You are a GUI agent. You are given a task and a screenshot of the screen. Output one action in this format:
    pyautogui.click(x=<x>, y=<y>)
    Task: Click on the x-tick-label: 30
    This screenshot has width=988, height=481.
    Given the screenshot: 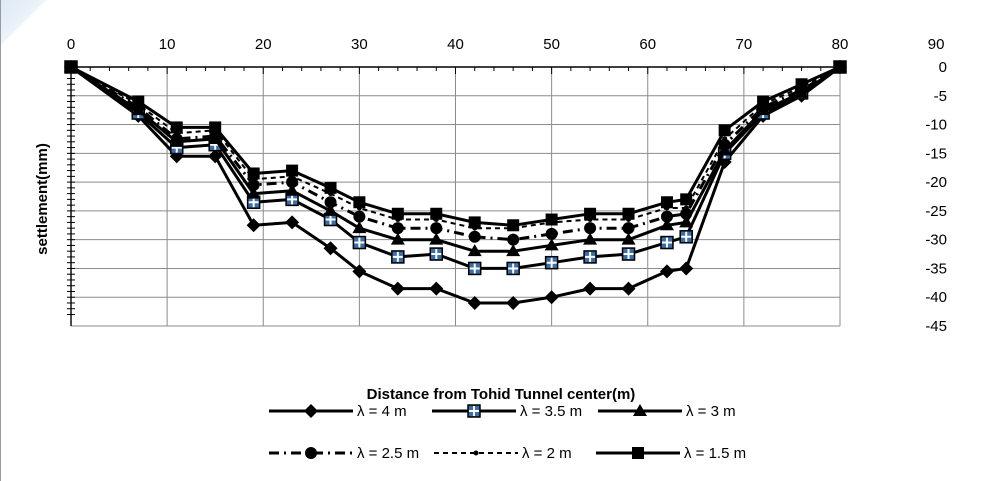 What is the action you would take?
    pyautogui.click(x=359, y=44)
    